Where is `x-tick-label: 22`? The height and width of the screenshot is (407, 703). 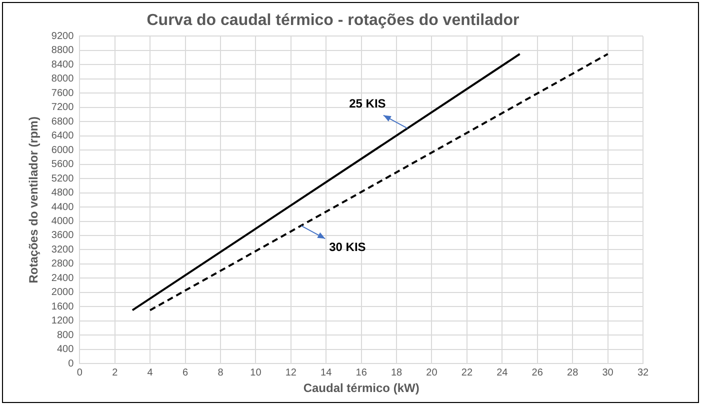 x-tick-label: 22 is located at coordinates (467, 372).